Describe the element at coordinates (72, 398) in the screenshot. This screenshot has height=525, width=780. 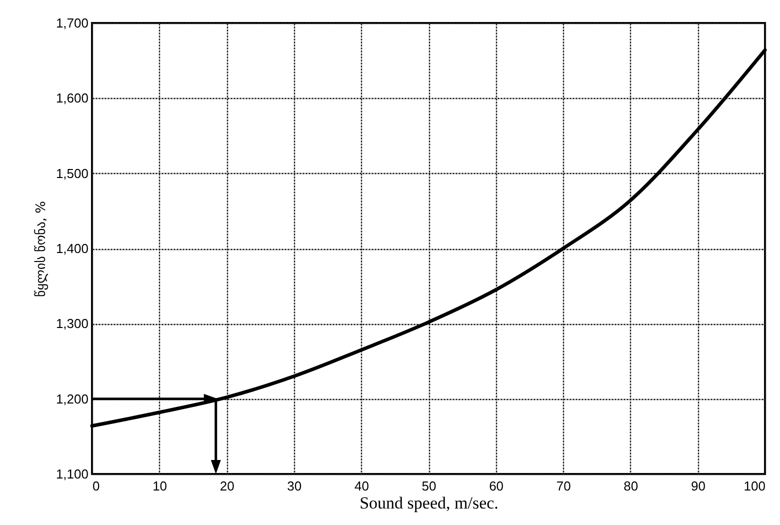
I see `y-tick-label: 1,200` at that location.